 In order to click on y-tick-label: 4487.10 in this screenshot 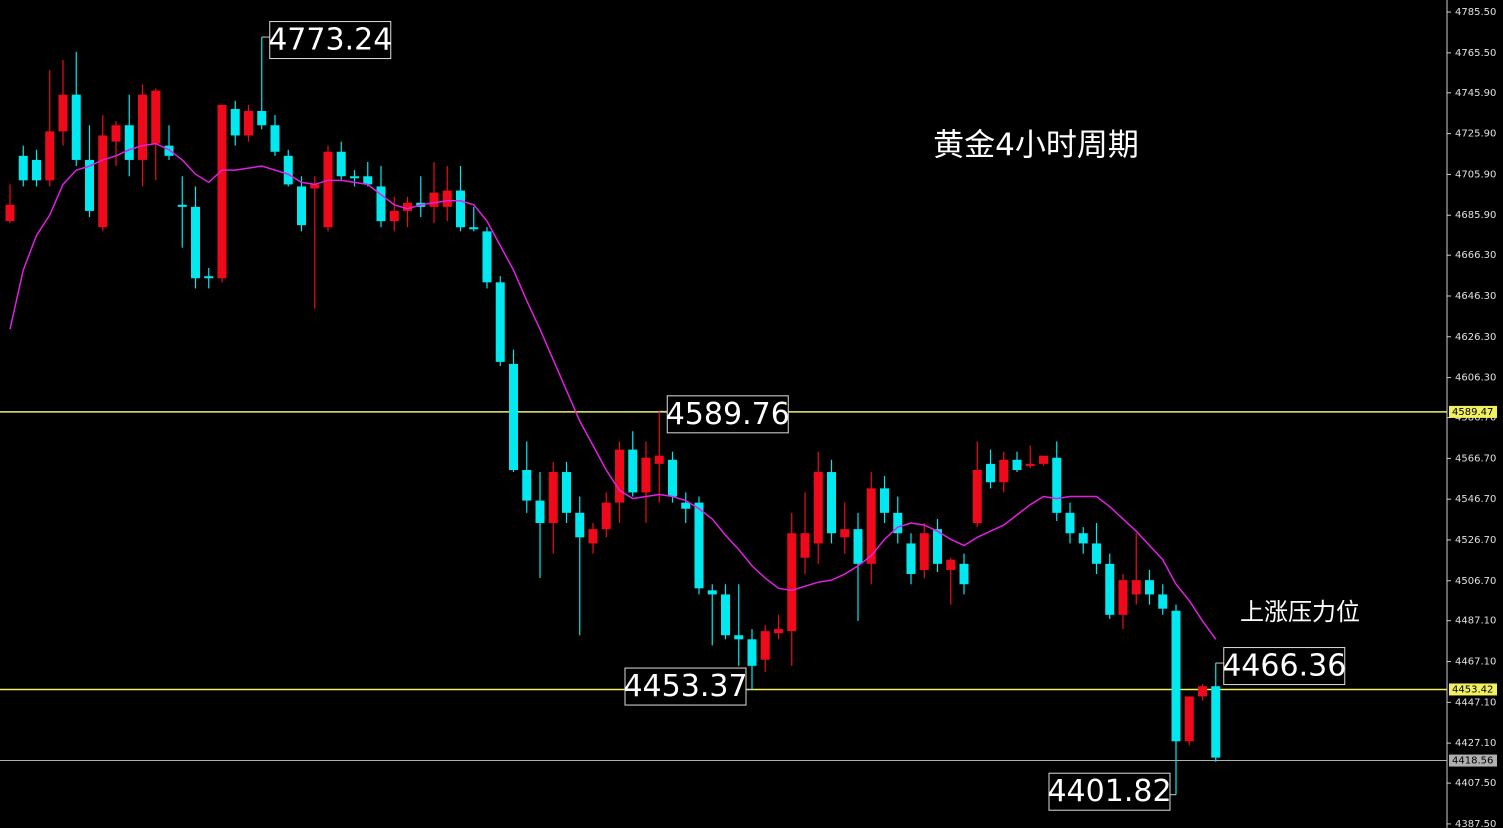, I will do `click(1475, 621)`.